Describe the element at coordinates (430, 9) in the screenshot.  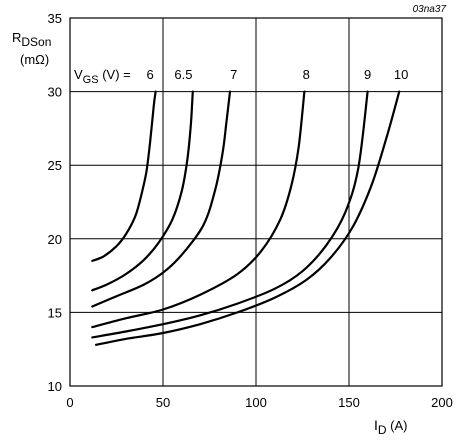
I see `figure-code: 03na37` at that location.